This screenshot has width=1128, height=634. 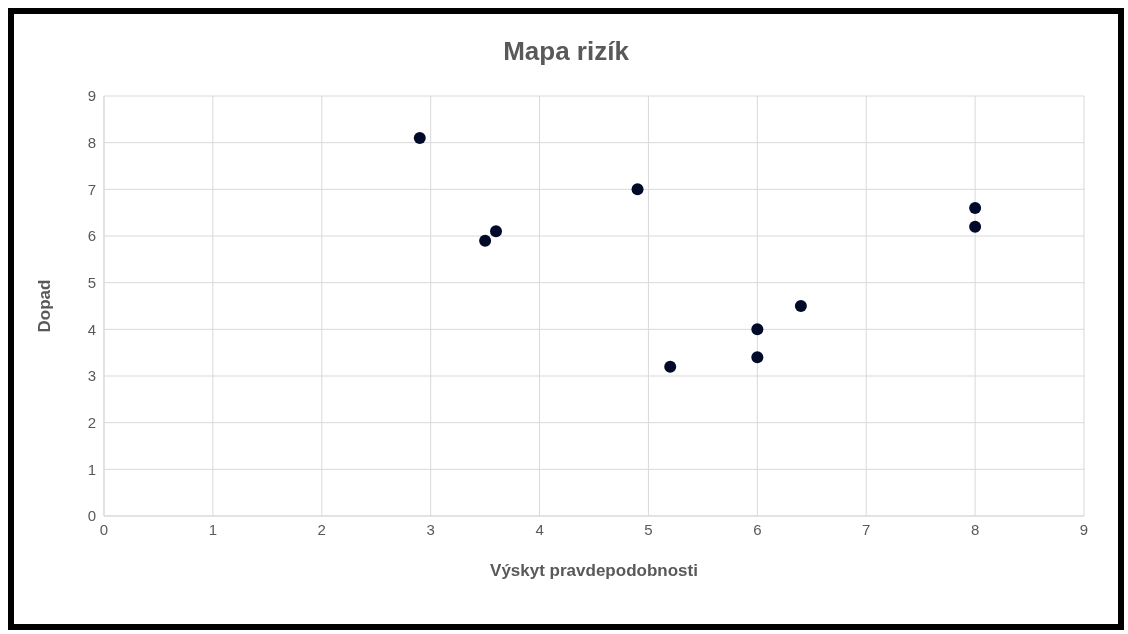 What do you see at coordinates (104, 529) in the screenshot?
I see `x-tick-label: 0` at bounding box center [104, 529].